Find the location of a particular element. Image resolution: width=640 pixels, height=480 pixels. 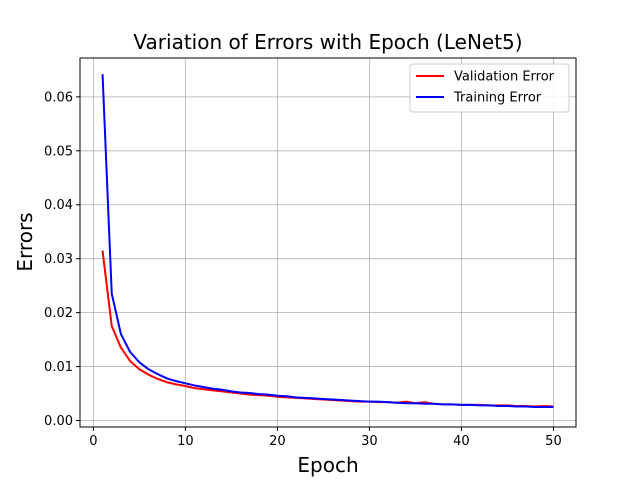

x-tick-label: 20 is located at coordinates (277, 441).